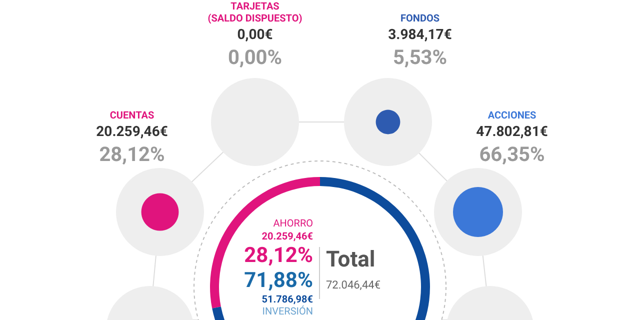  I want to click on category-label: CUENTAS, so click(132, 116).